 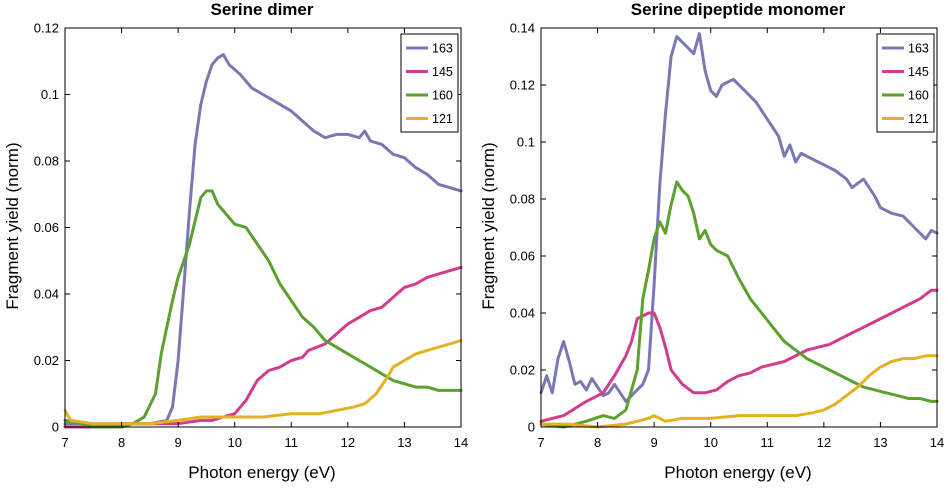 What do you see at coordinates (522, 28) in the screenshot?
I see `y-tick-label: 0.14` at bounding box center [522, 28].